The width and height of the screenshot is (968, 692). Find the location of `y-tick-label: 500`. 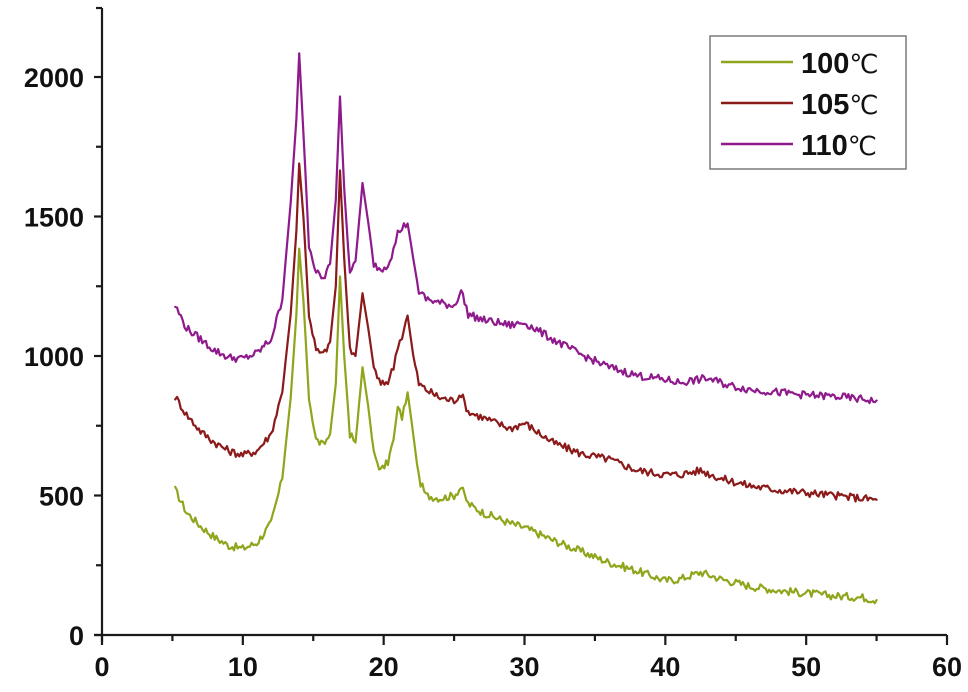

y-tick-label: 500 is located at coordinates (61, 497).